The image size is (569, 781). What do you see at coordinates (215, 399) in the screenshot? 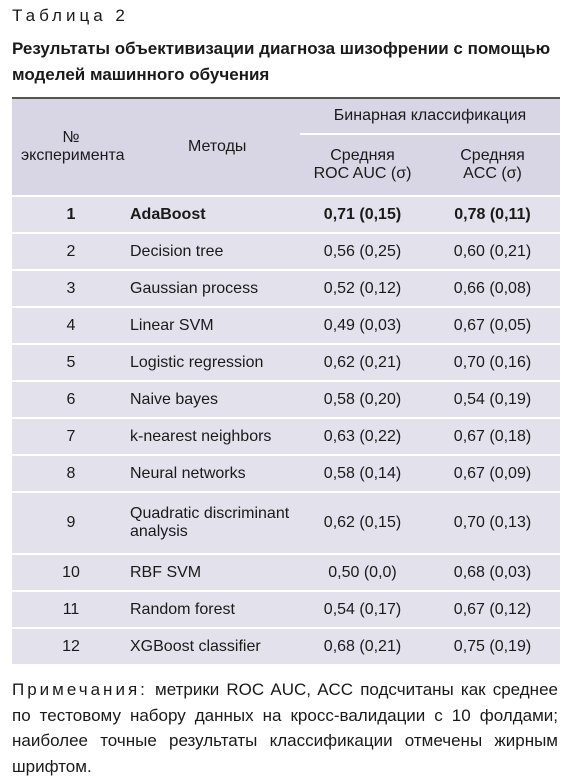
I see `method: Naive bayes` at bounding box center [215, 399].